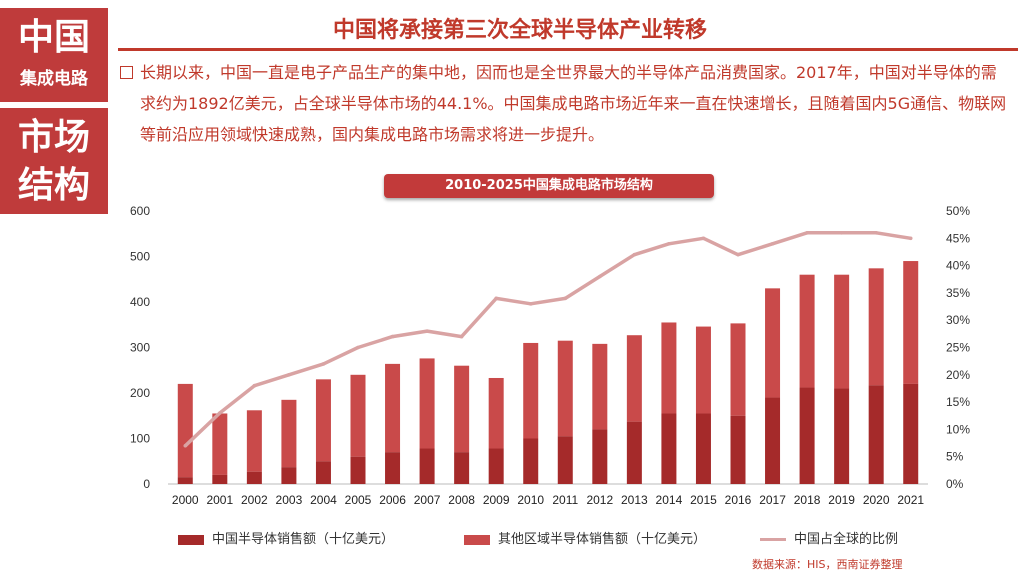  Describe the element at coordinates (958, 266) in the screenshot. I see `y-right-tick-label: 40%` at that location.